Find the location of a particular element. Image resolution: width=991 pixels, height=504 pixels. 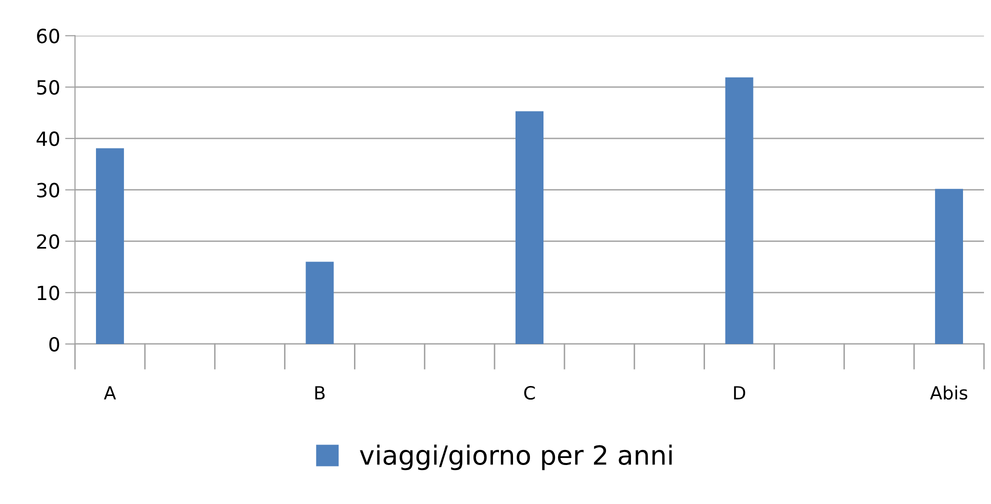

x-tick-label: Abis is located at coordinates (949, 393).